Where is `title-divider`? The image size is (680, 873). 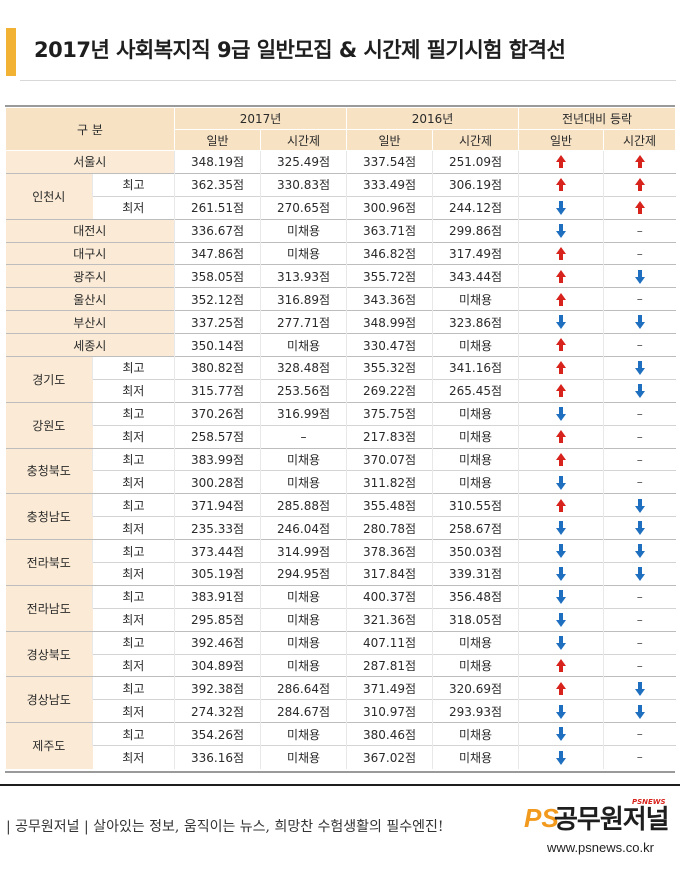 title-divider is located at coordinates (348, 80).